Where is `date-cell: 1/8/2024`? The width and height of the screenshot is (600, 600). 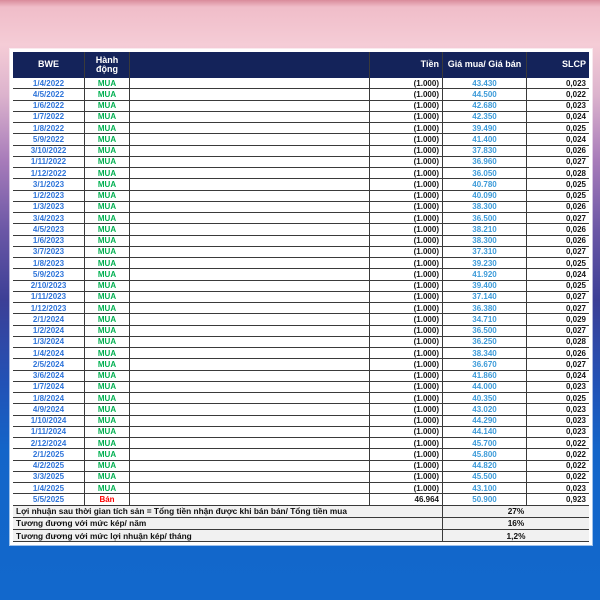
date-cell: 1/8/2024 is located at coordinates (49, 398).